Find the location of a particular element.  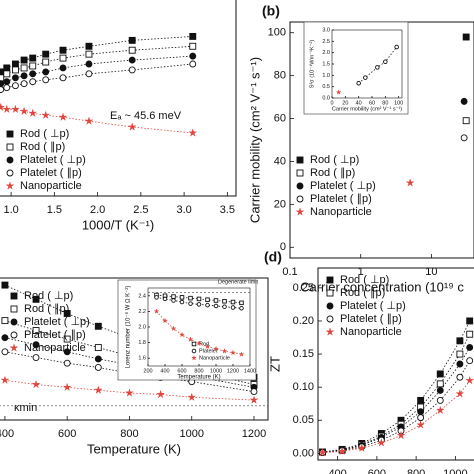

x-tick-label: 600 is located at coordinates (67, 434).